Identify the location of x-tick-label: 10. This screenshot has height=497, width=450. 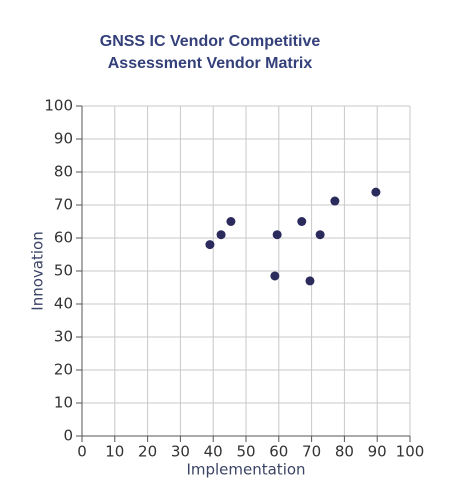
(114, 452).